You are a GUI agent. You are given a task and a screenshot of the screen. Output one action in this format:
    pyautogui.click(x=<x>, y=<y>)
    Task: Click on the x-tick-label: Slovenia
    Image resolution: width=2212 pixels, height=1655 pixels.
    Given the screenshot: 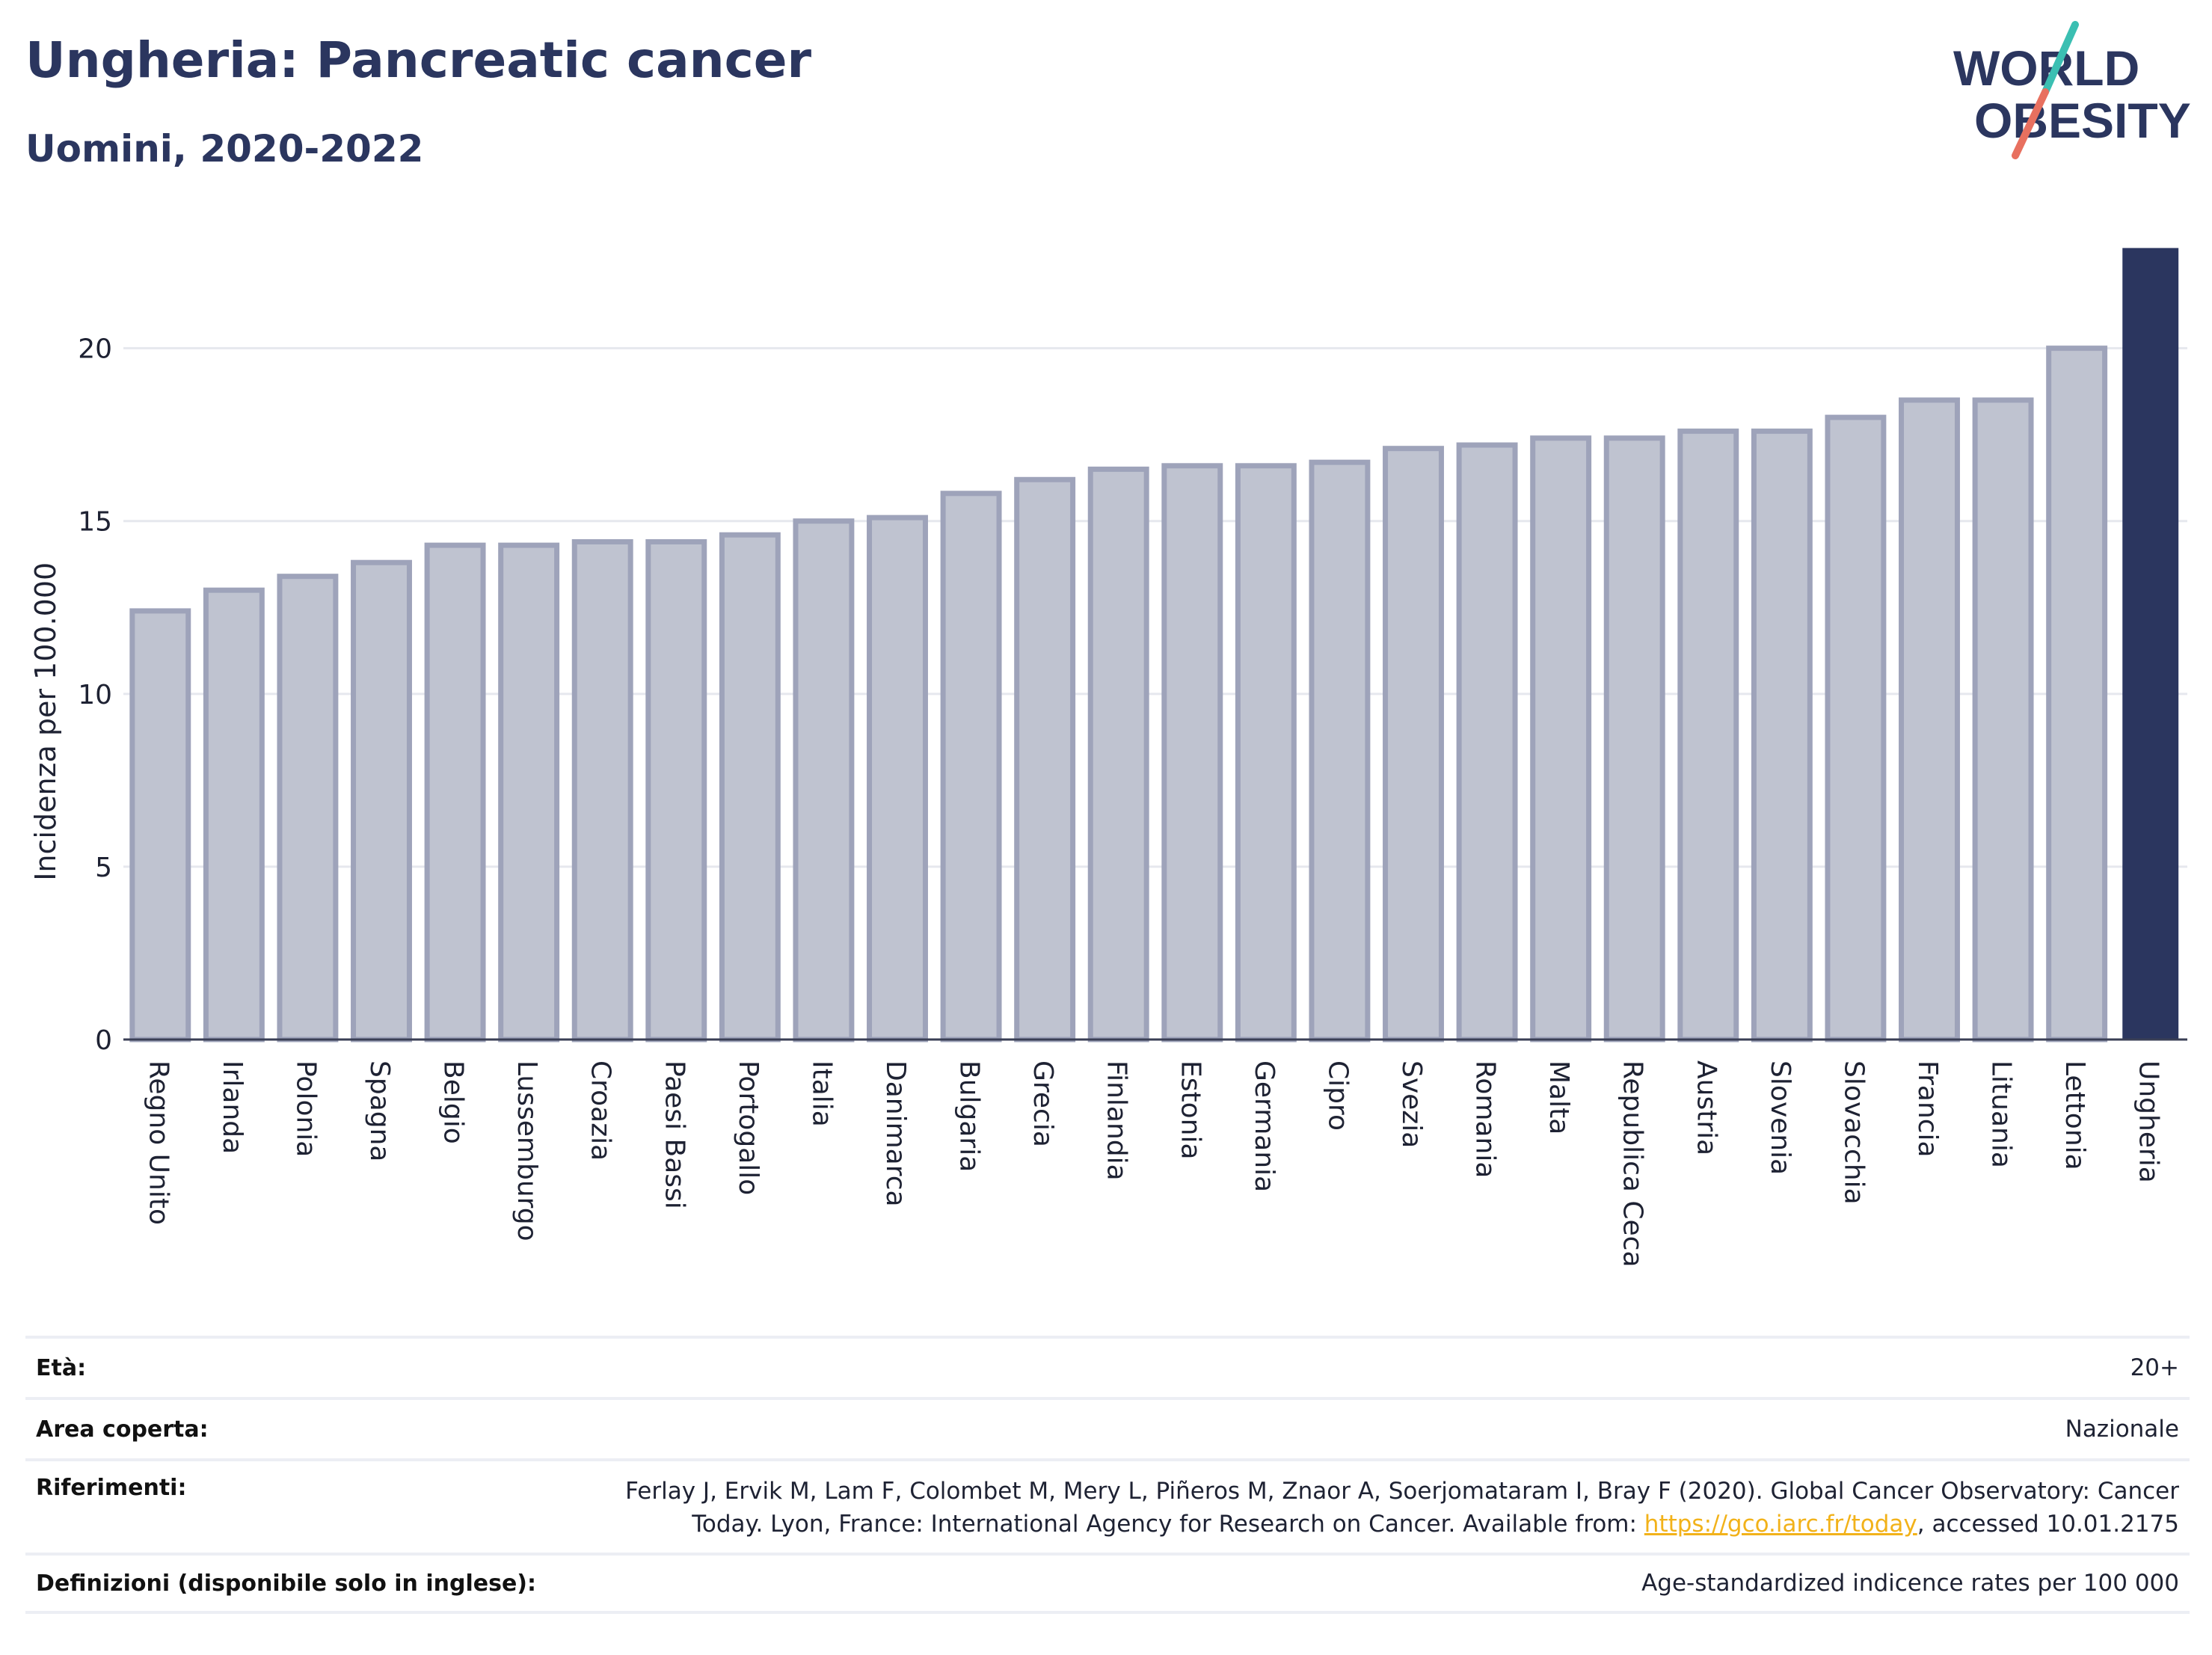 What is the action you would take?
    pyautogui.click(x=1780, y=1117)
    